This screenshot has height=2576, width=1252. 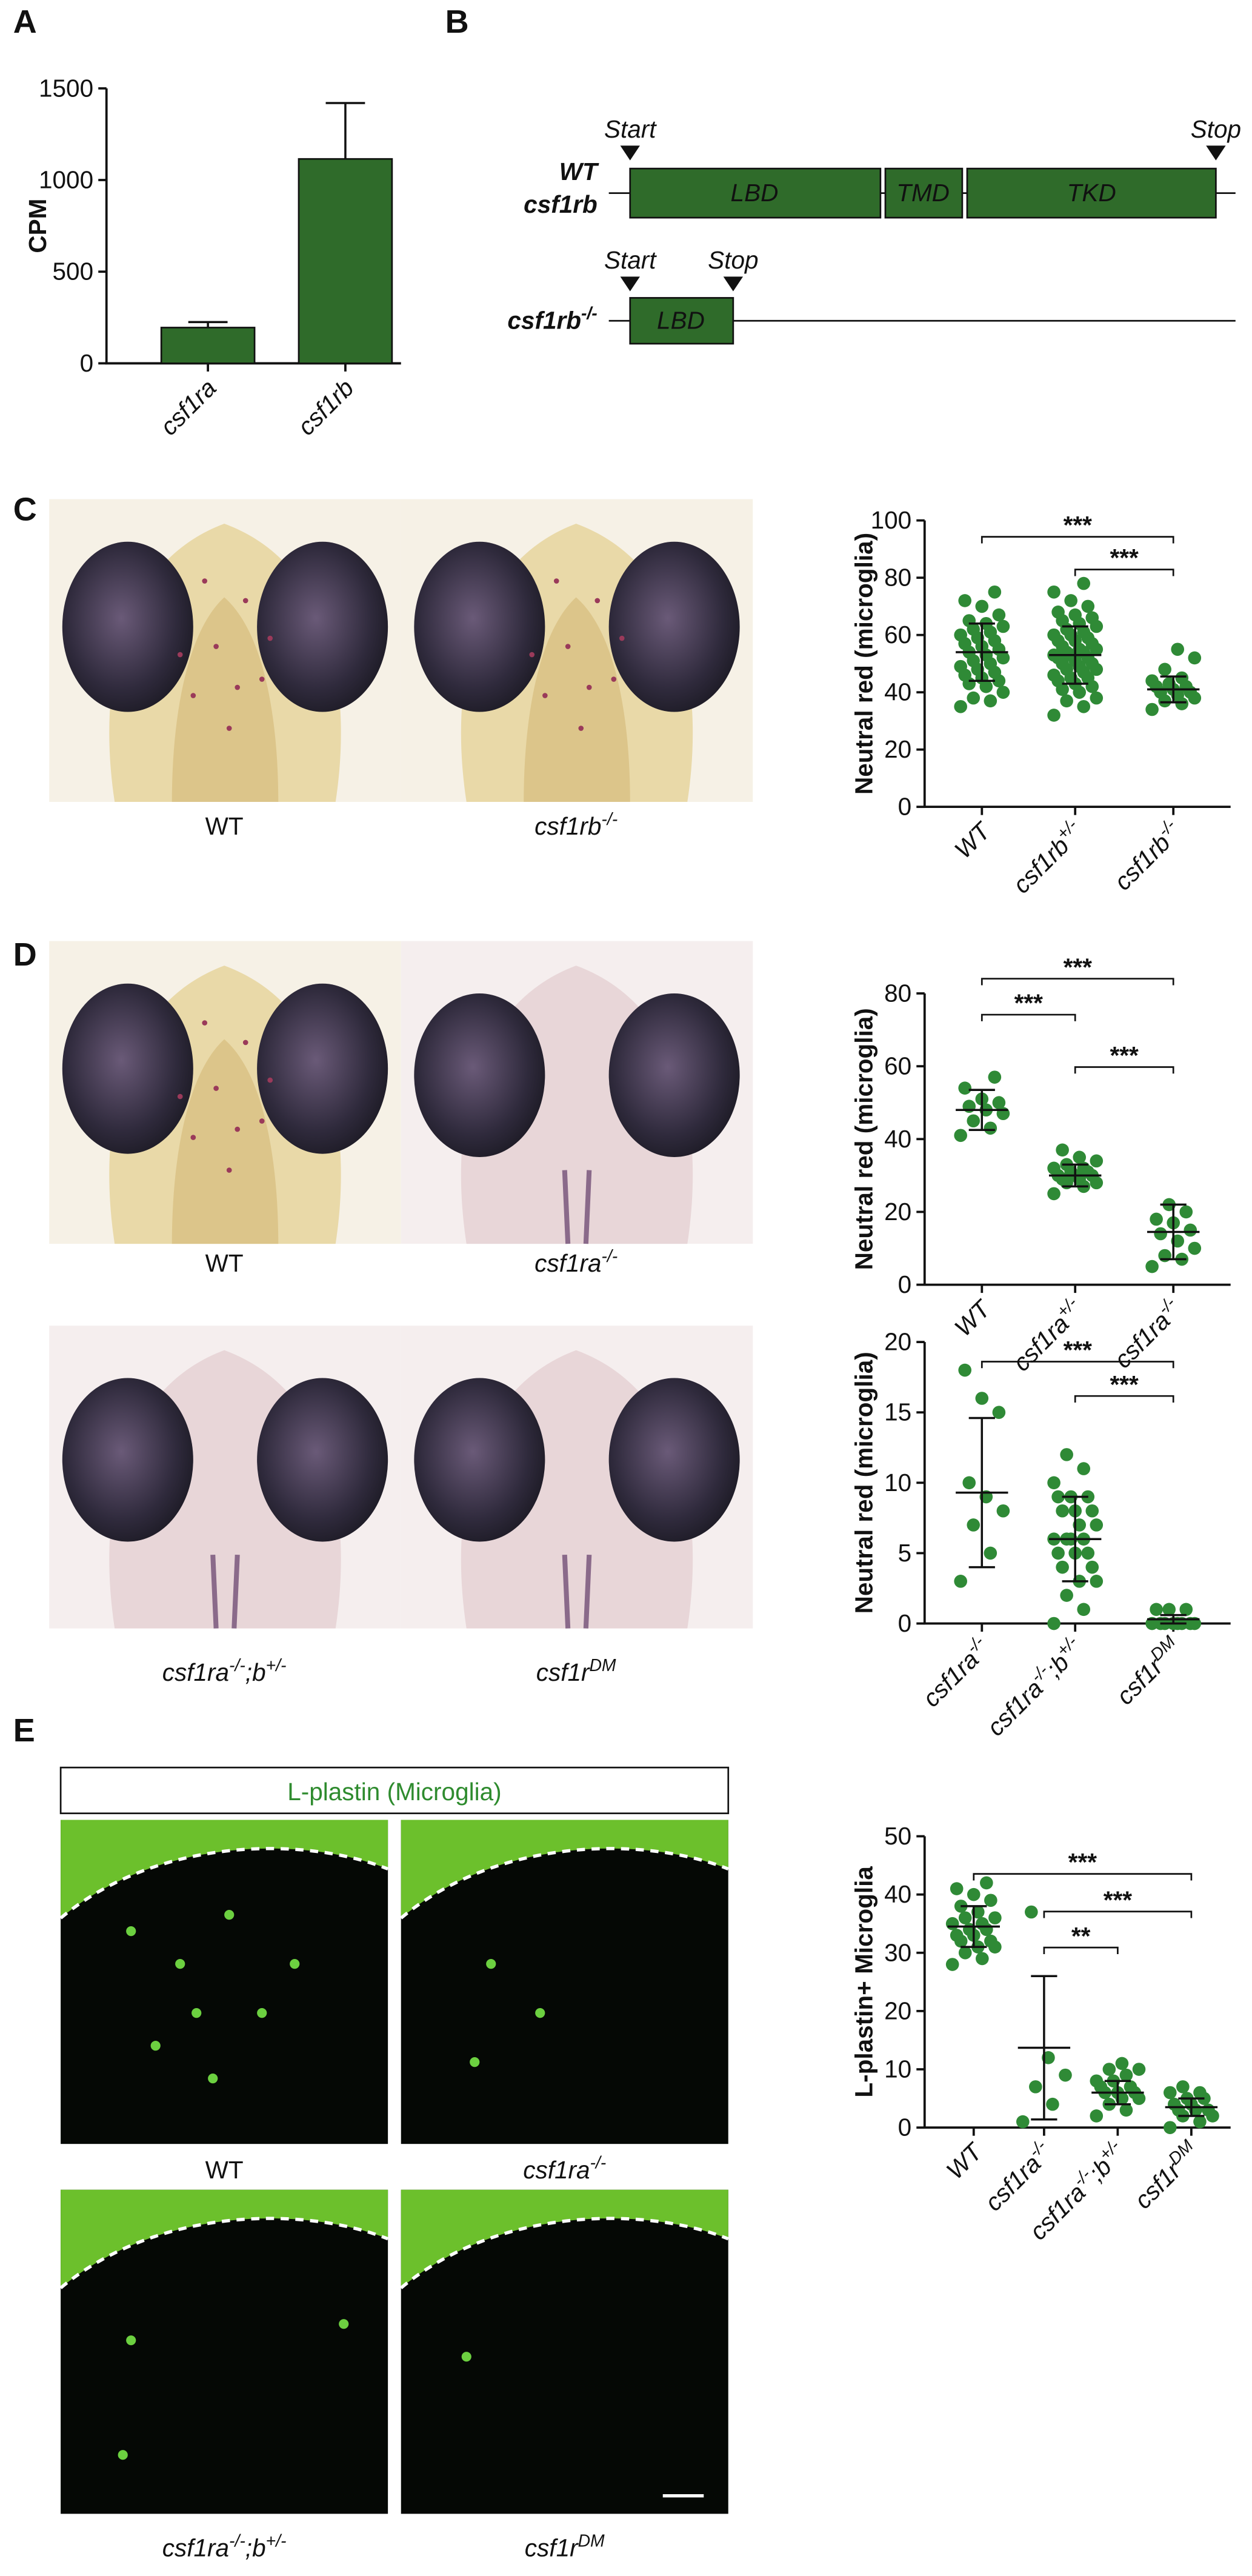 I want to click on significance-label: **, so click(x=1081, y=1936).